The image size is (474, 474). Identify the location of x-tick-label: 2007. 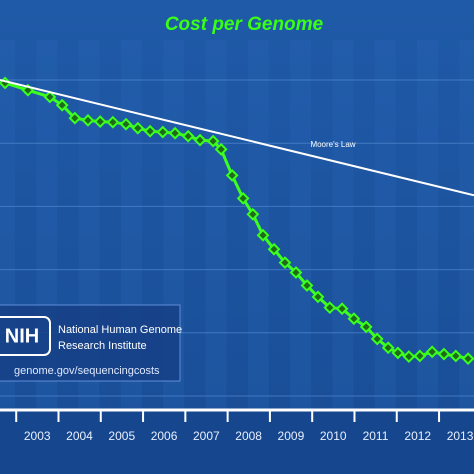
(206, 436).